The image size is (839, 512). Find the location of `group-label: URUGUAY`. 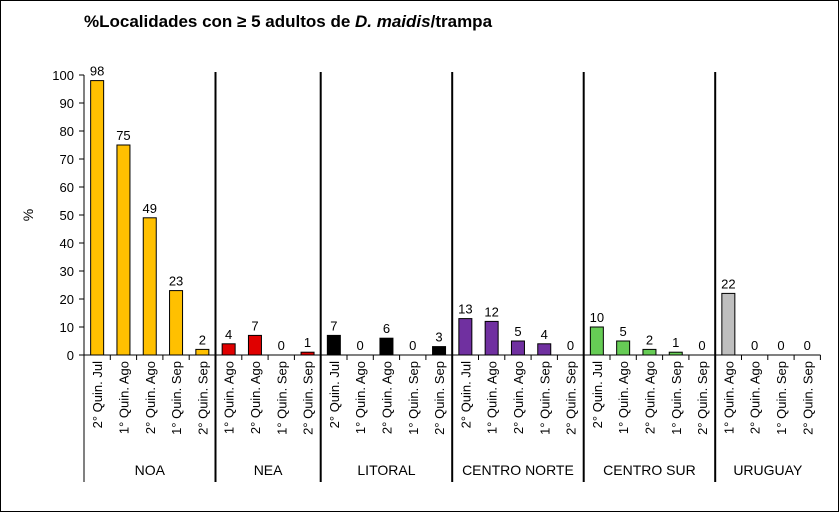

group-label: URUGUAY is located at coordinates (768, 470).